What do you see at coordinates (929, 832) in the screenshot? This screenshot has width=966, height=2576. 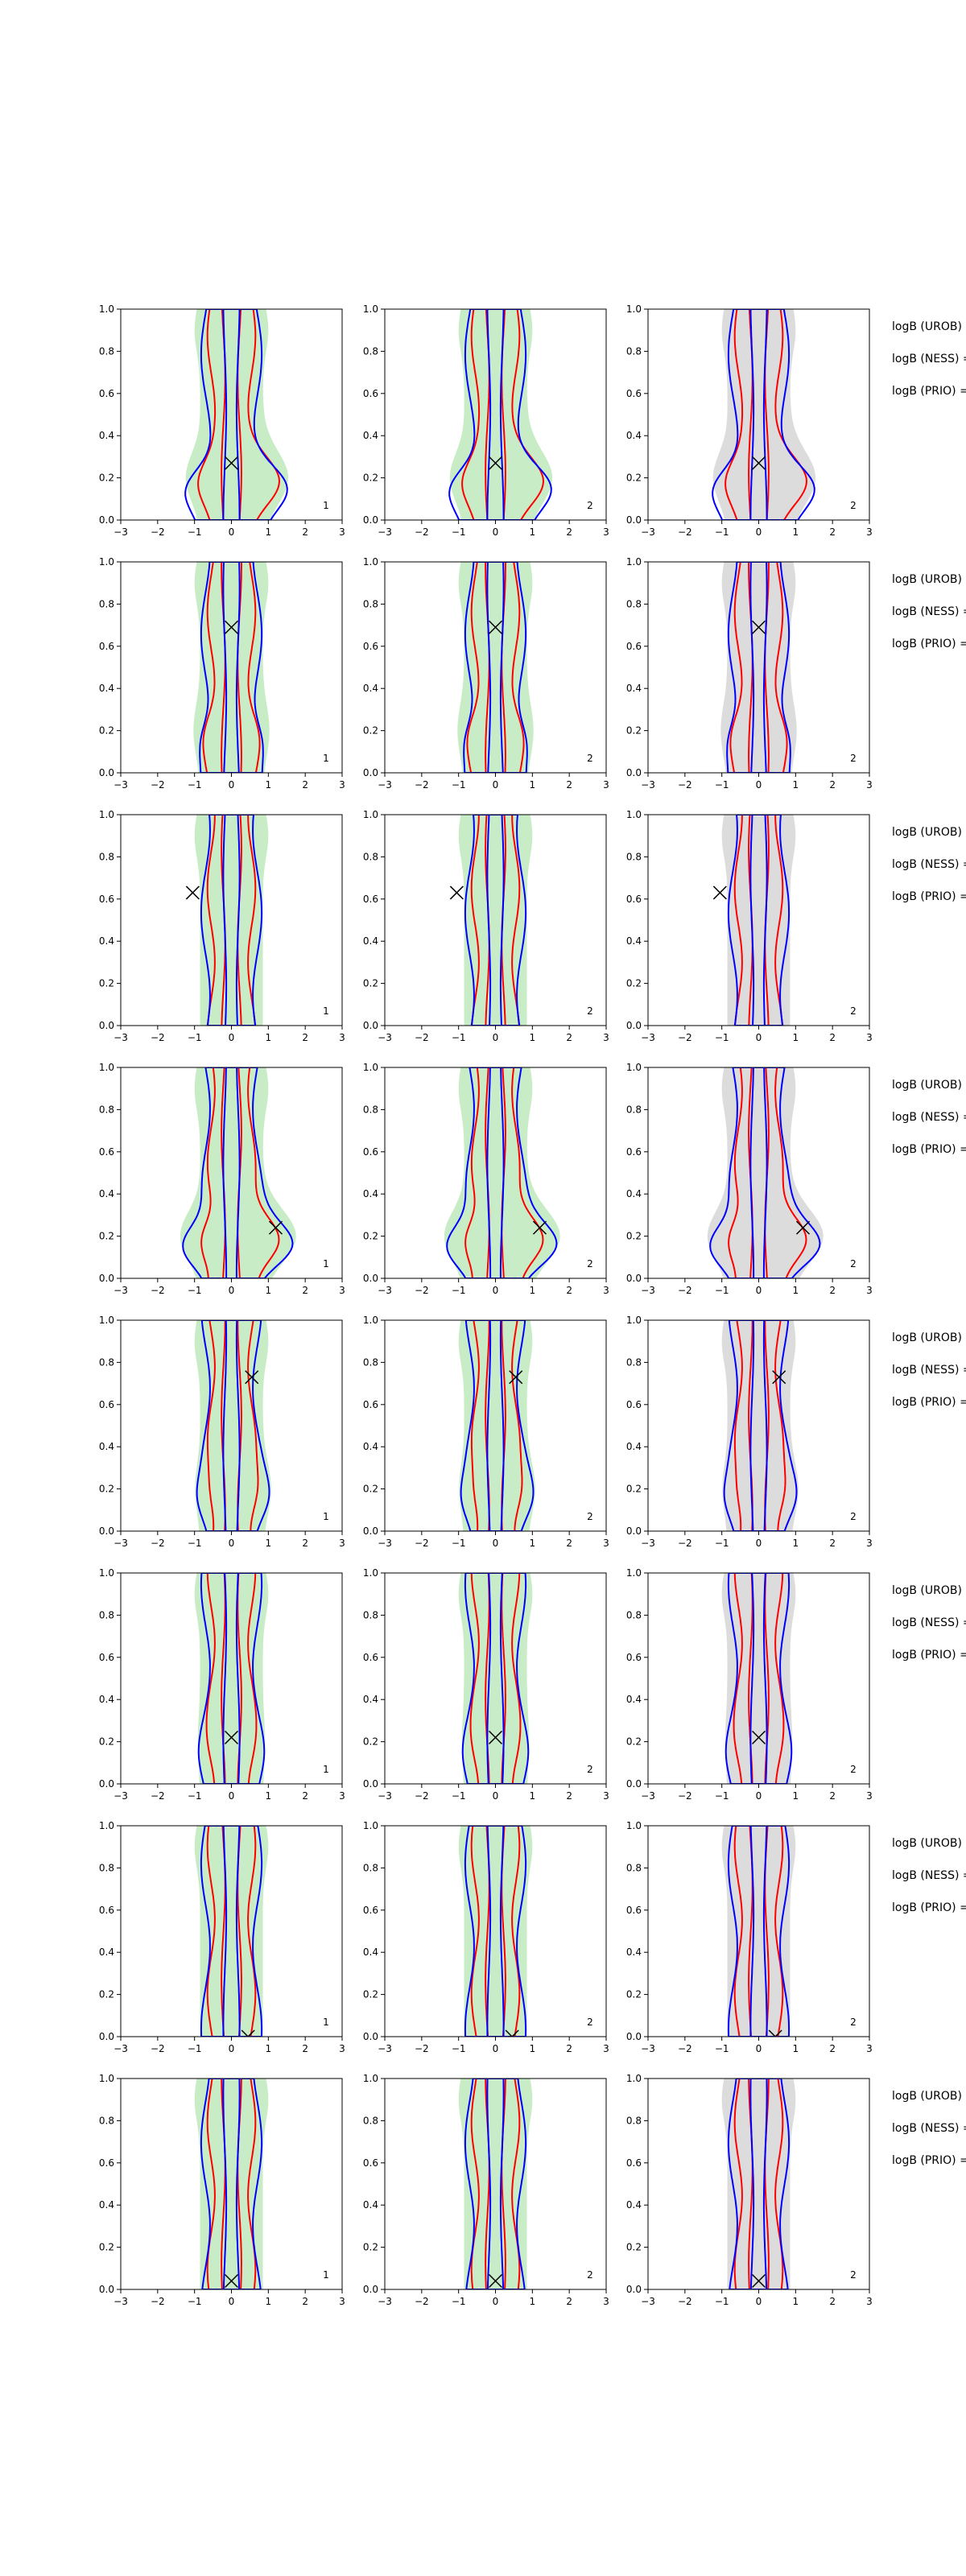 I see `row-label: logB (UROB) =` at bounding box center [929, 832].